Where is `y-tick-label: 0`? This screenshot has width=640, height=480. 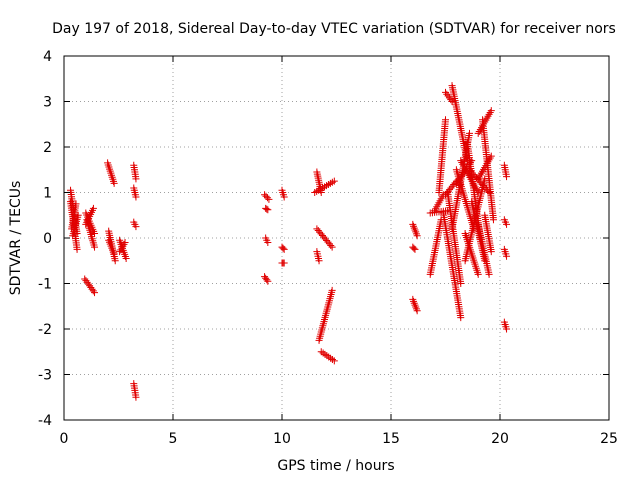
y-tick-label: 0 is located at coordinates (47, 239).